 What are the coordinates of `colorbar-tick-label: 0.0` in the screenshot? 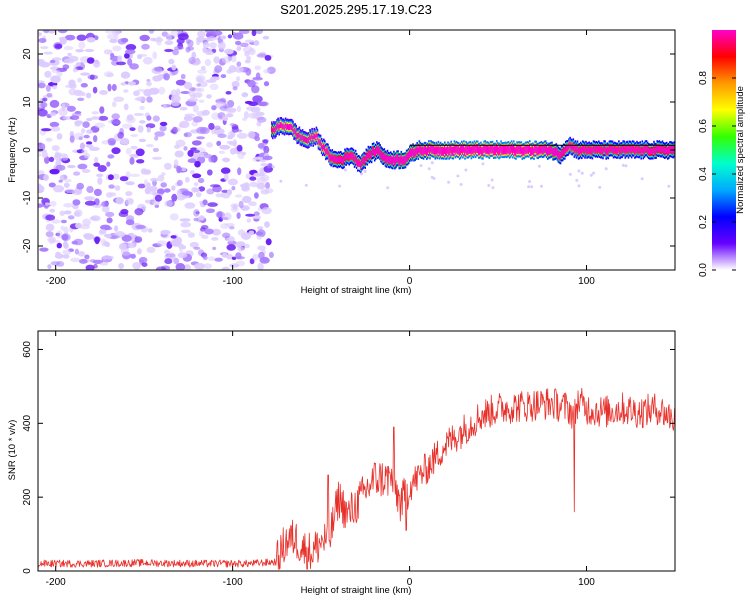 It's located at (703, 270).